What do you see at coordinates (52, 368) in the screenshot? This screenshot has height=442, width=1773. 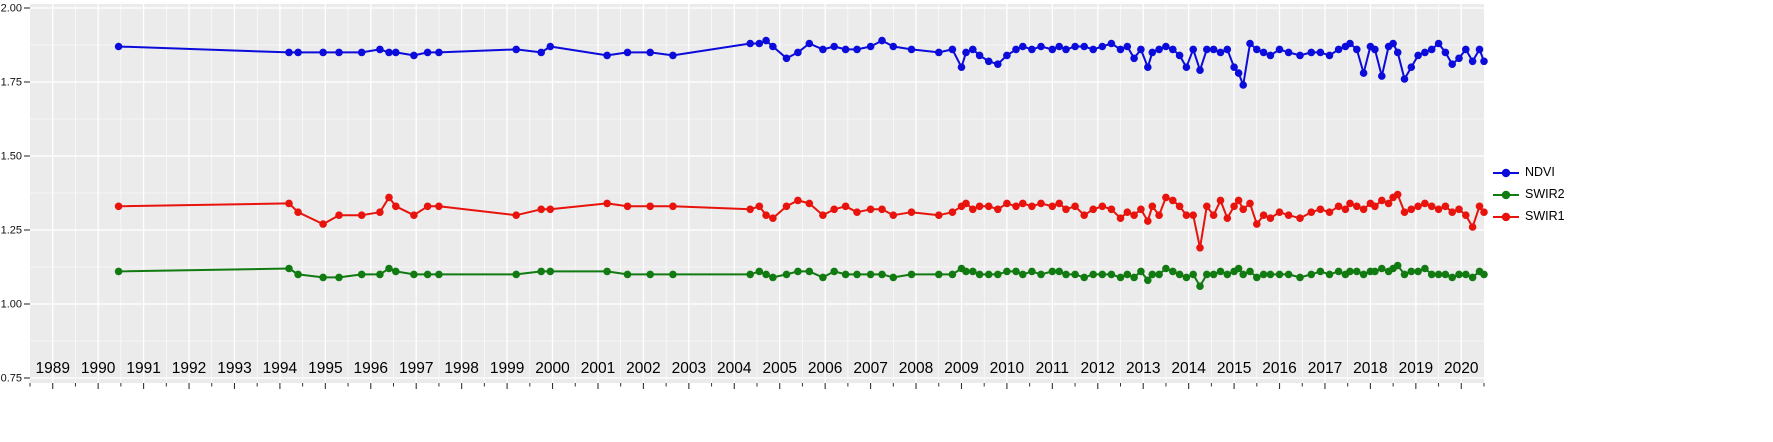 I see `svg-text: 1989` at bounding box center [52, 368].